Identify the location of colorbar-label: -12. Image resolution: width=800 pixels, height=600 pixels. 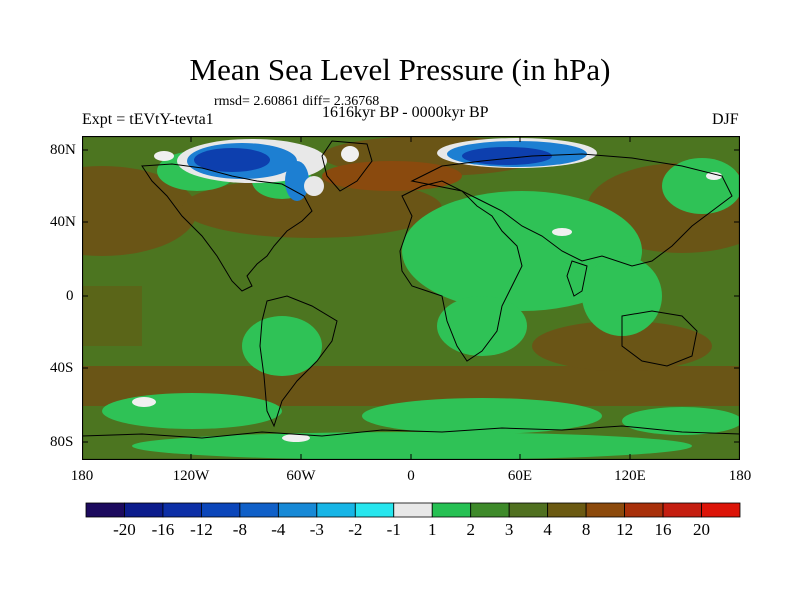
(201, 529).